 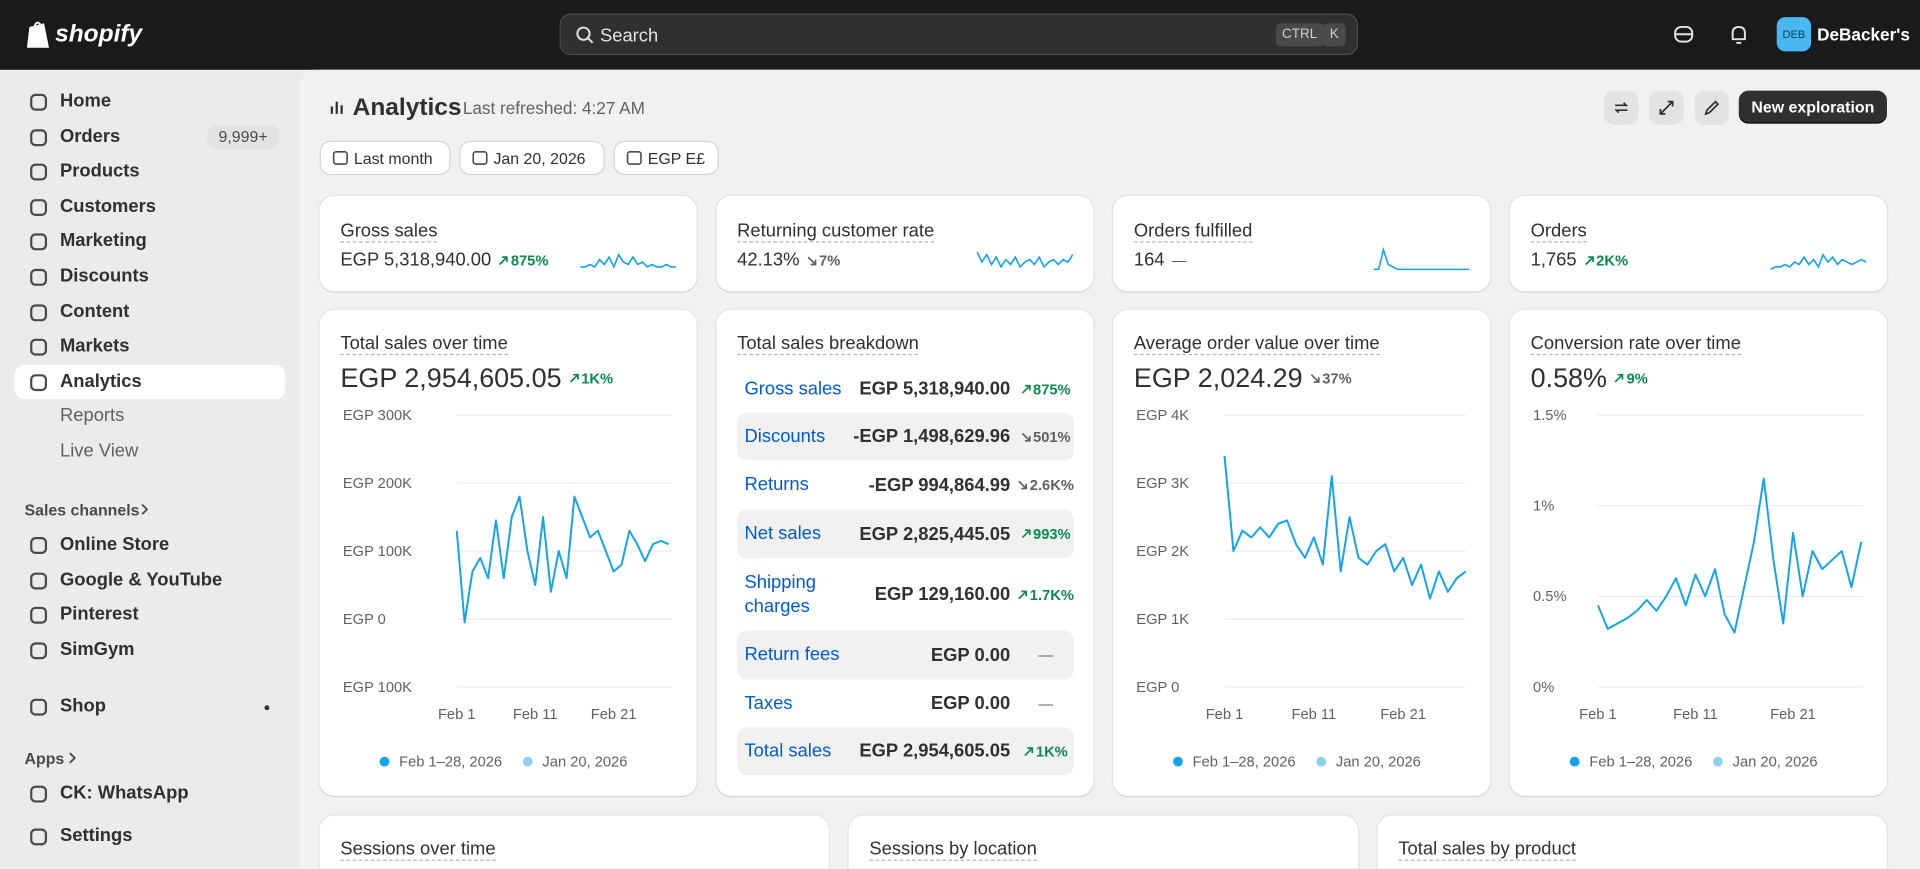 What do you see at coordinates (676, 158) in the screenshot?
I see `filter-label: EGP E£` at bounding box center [676, 158].